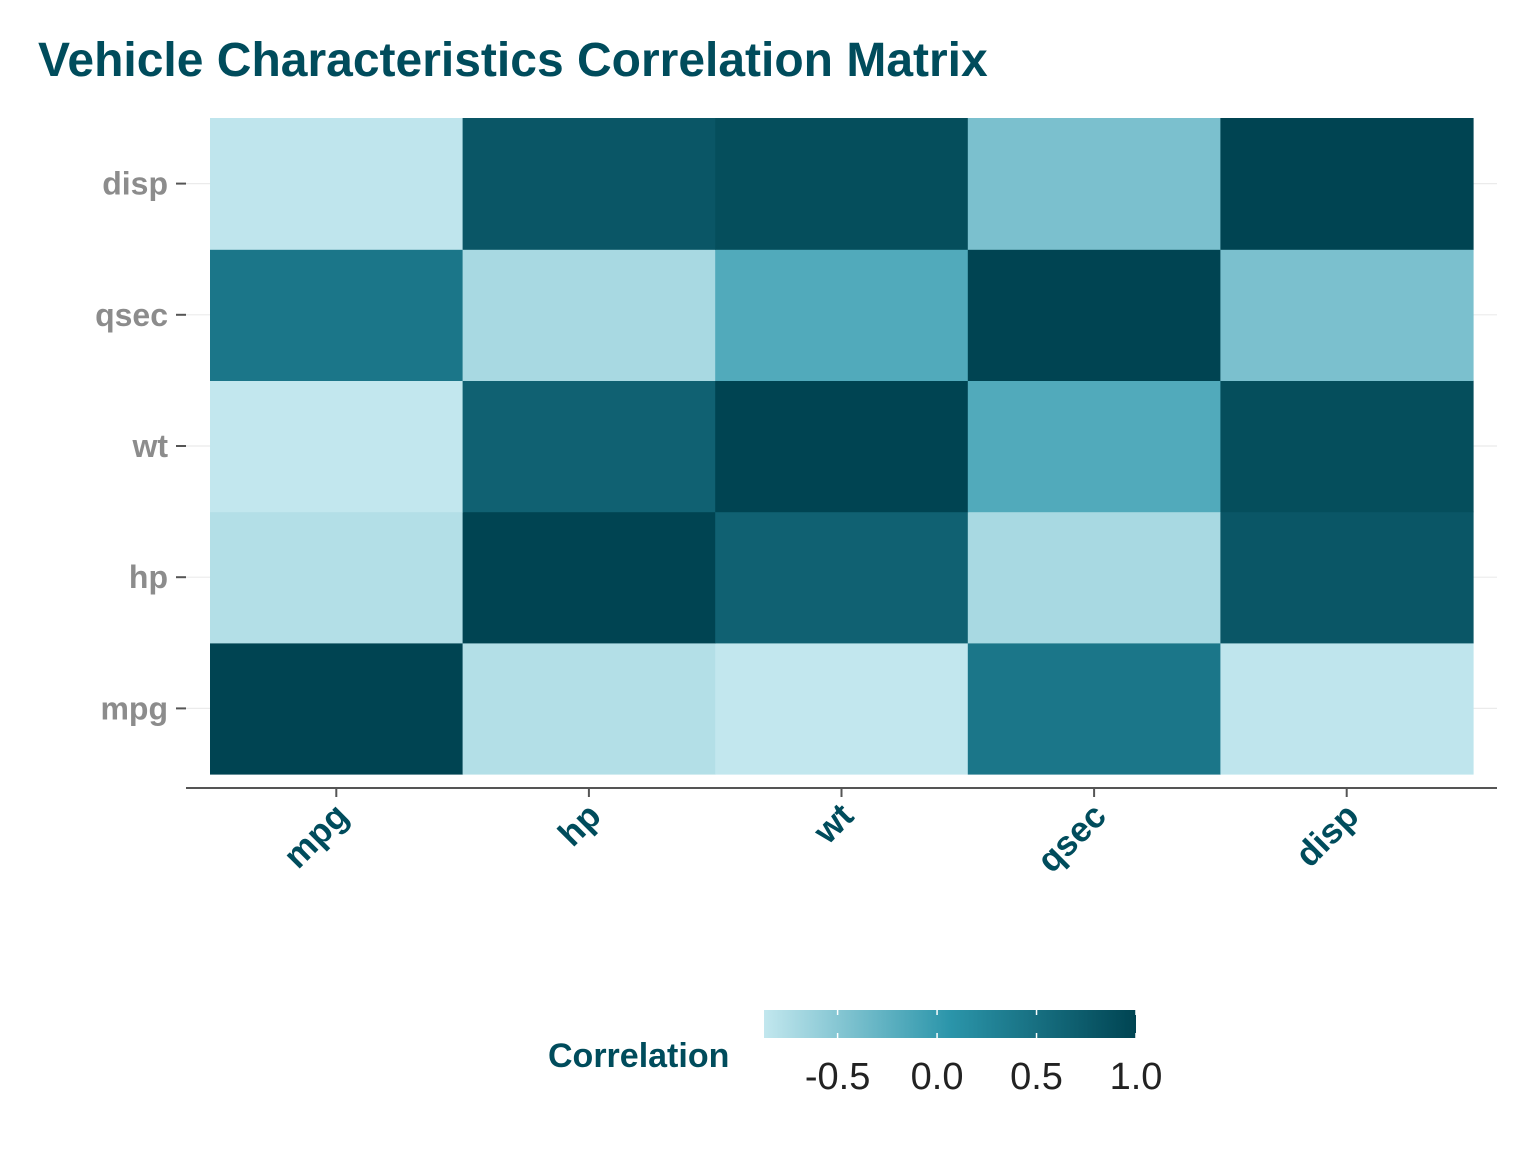 This screenshot has width=1536, height=1152. Describe the element at coordinates (1347, 708) in the screenshot. I see `heatmap-cell-mpg-disp` at that location.